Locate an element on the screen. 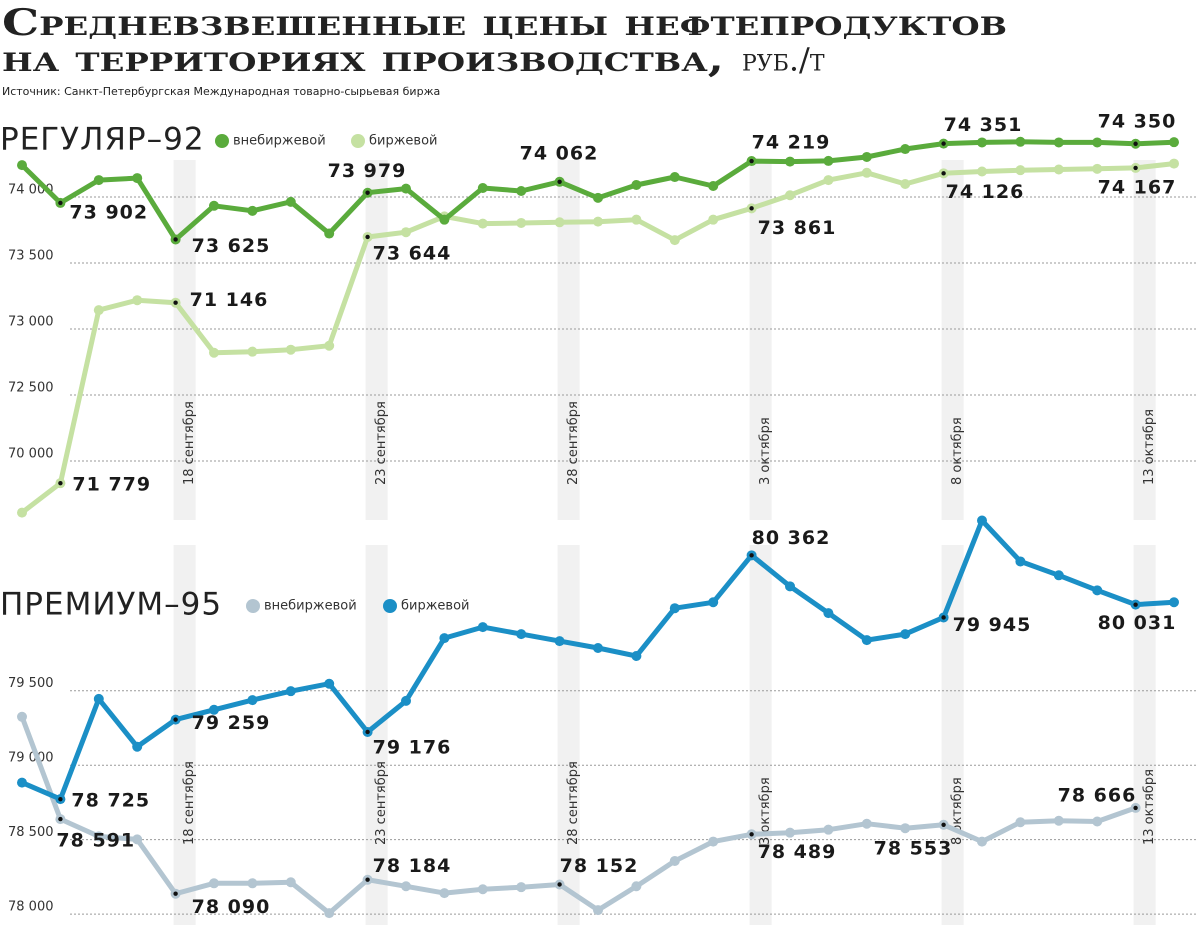  value-label: 73 979 is located at coordinates (367, 171).